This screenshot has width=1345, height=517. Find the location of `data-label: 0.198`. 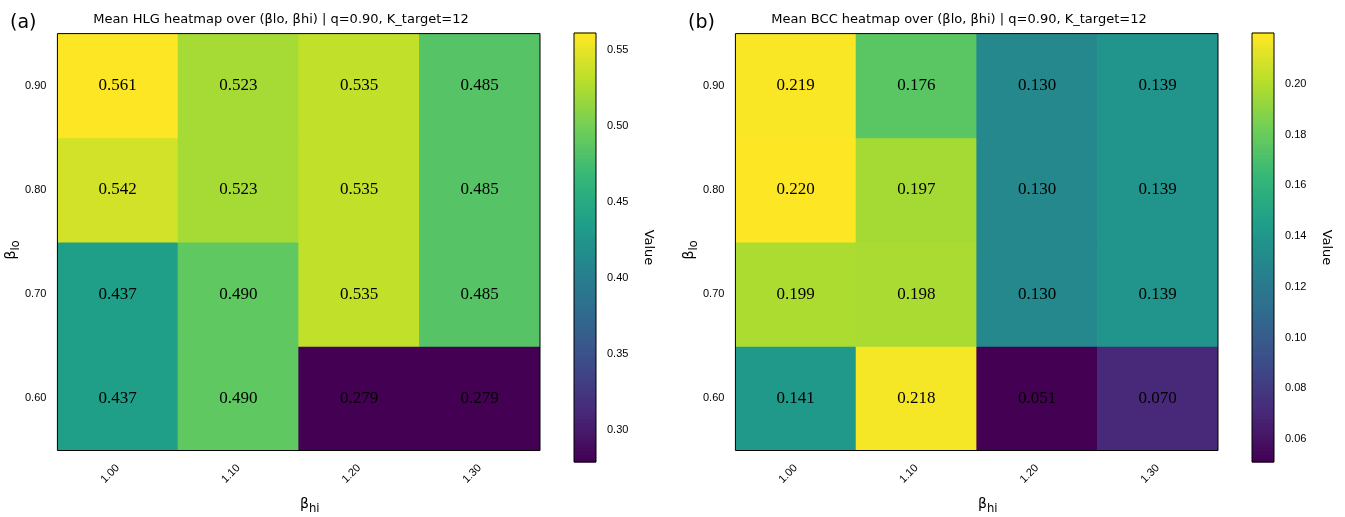

data-label: 0.198 is located at coordinates (916, 293).